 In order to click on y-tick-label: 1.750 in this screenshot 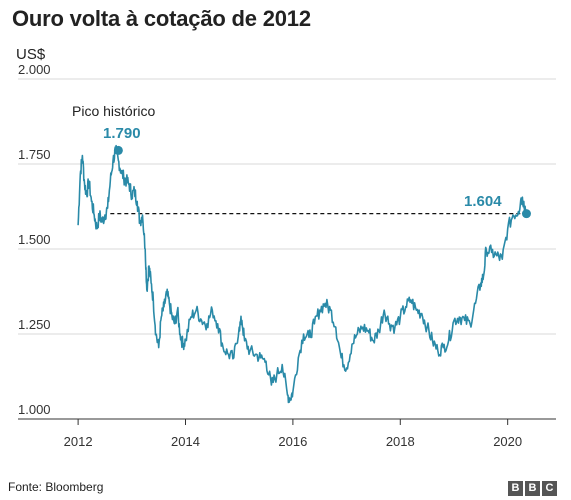, I will do `click(34, 154)`.